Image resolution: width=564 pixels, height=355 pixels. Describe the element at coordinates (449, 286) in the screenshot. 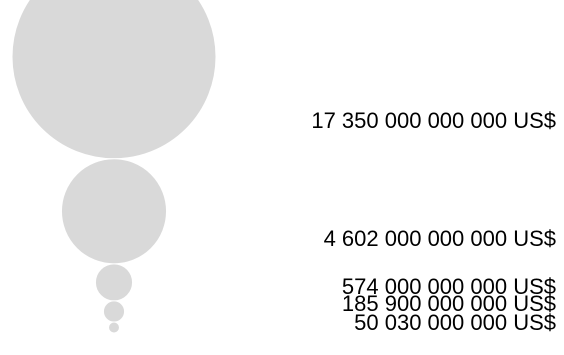

I see `value-label-3: 574 000 000 000 US$` at that location.